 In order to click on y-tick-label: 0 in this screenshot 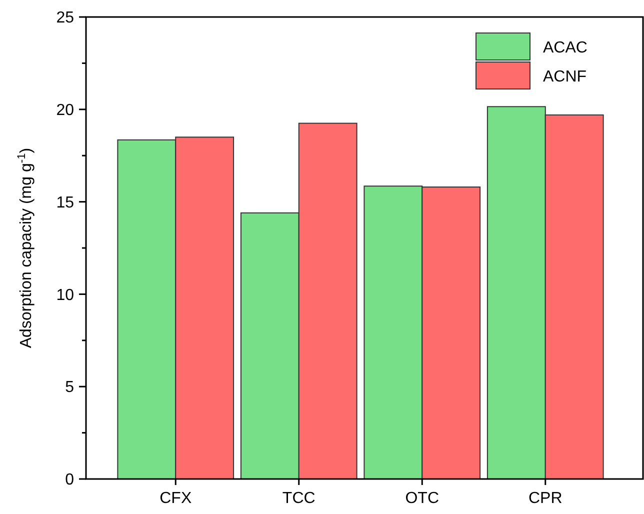, I will do `click(69, 480)`.